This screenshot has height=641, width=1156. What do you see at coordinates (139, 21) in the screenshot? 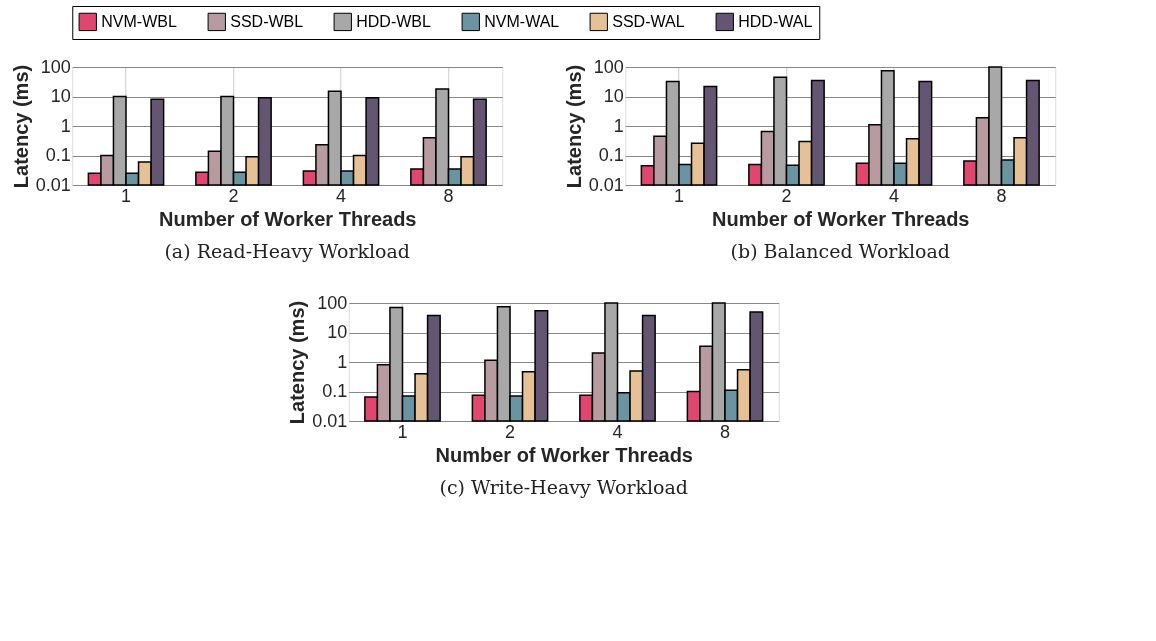
I see `legend-label: NVM-WBL` at bounding box center [139, 21].